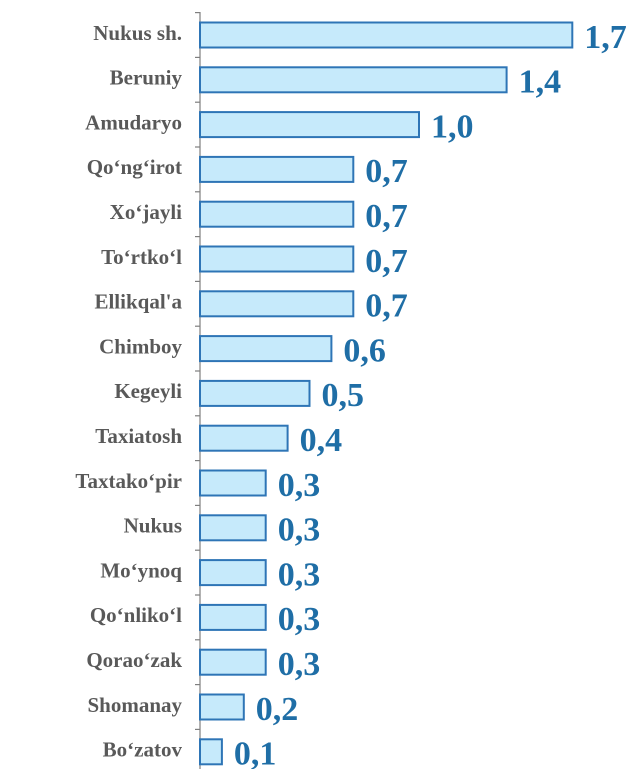 Image resolution: width=640 pixels, height=769 pixels. What do you see at coordinates (452, 126) in the screenshot?
I see `value-label: 1,0` at bounding box center [452, 126].